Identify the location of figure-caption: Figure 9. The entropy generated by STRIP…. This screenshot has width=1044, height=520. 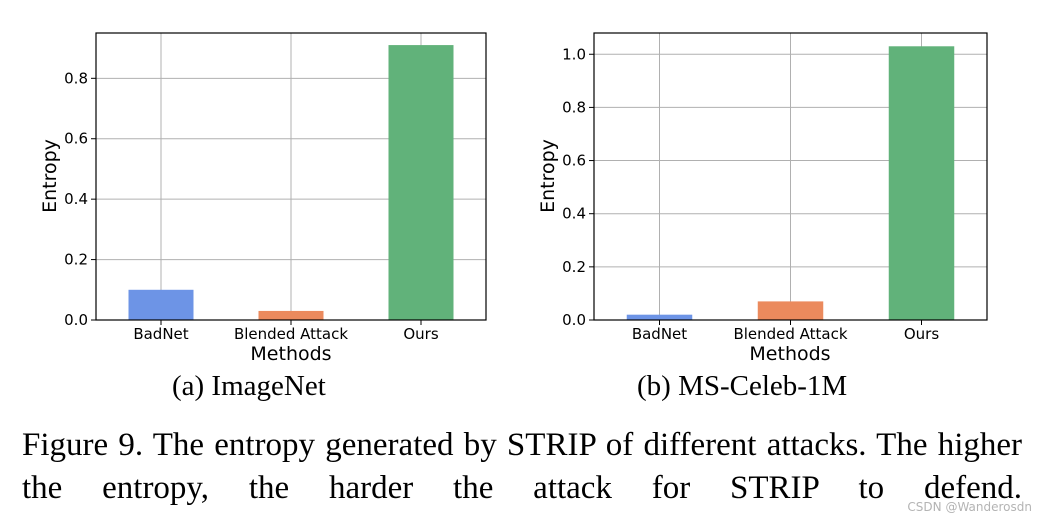
(522, 466).